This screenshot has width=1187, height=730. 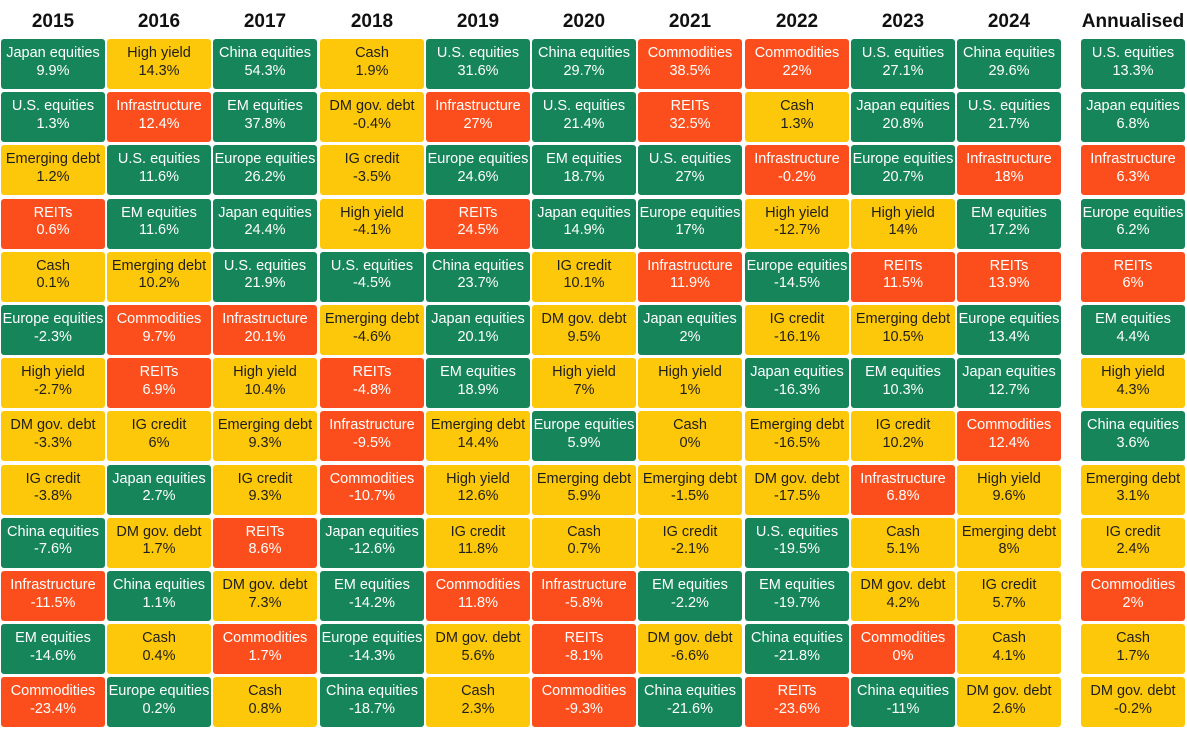 I want to click on return-value: 24.5%, so click(x=478, y=230).